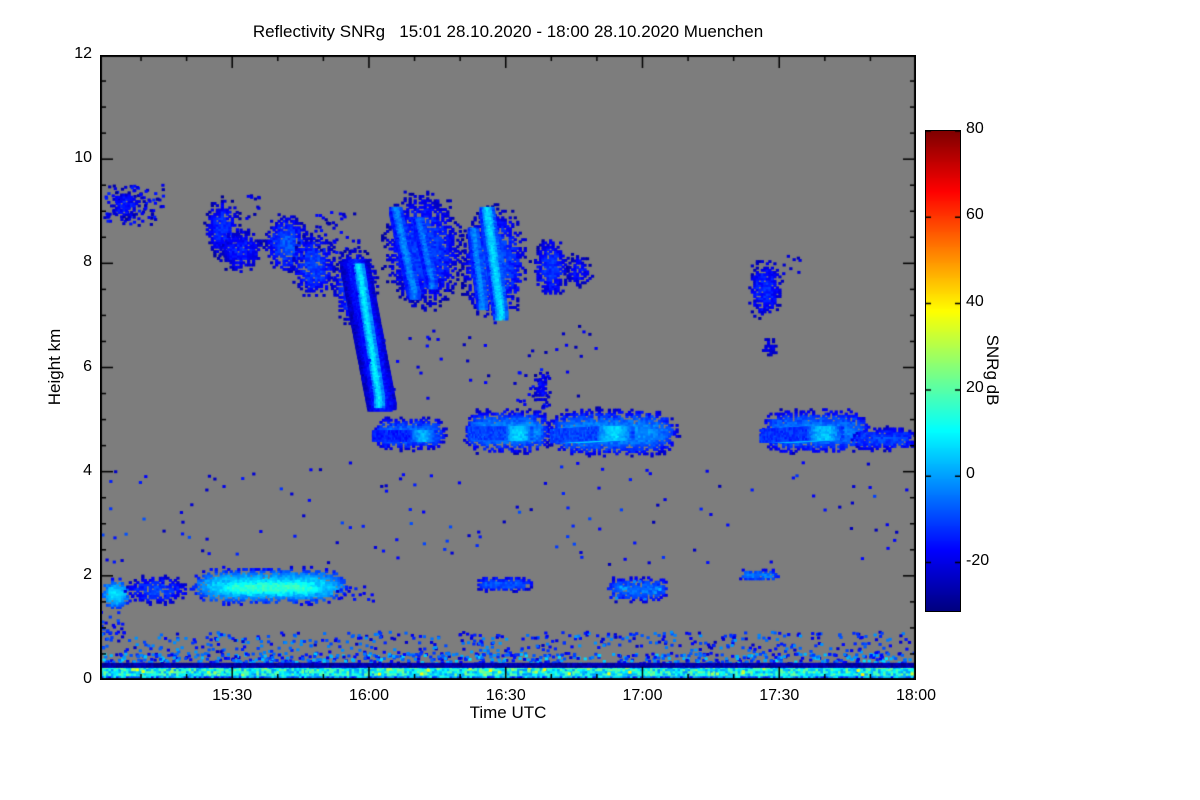 The height and width of the screenshot is (800, 1200). What do you see at coordinates (87, 262) in the screenshot?
I see `y-axis-tick-label: 8` at bounding box center [87, 262].